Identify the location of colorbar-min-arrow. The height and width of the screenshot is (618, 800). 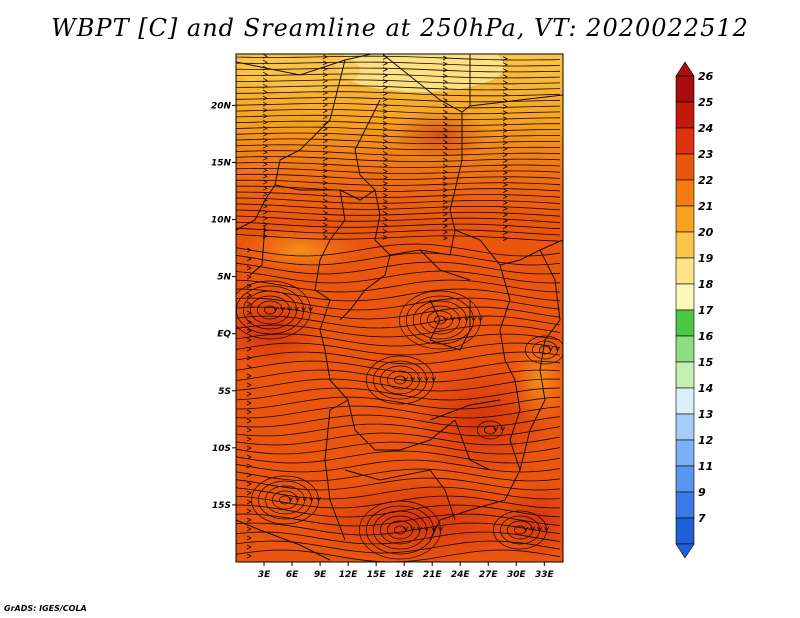
(685, 551).